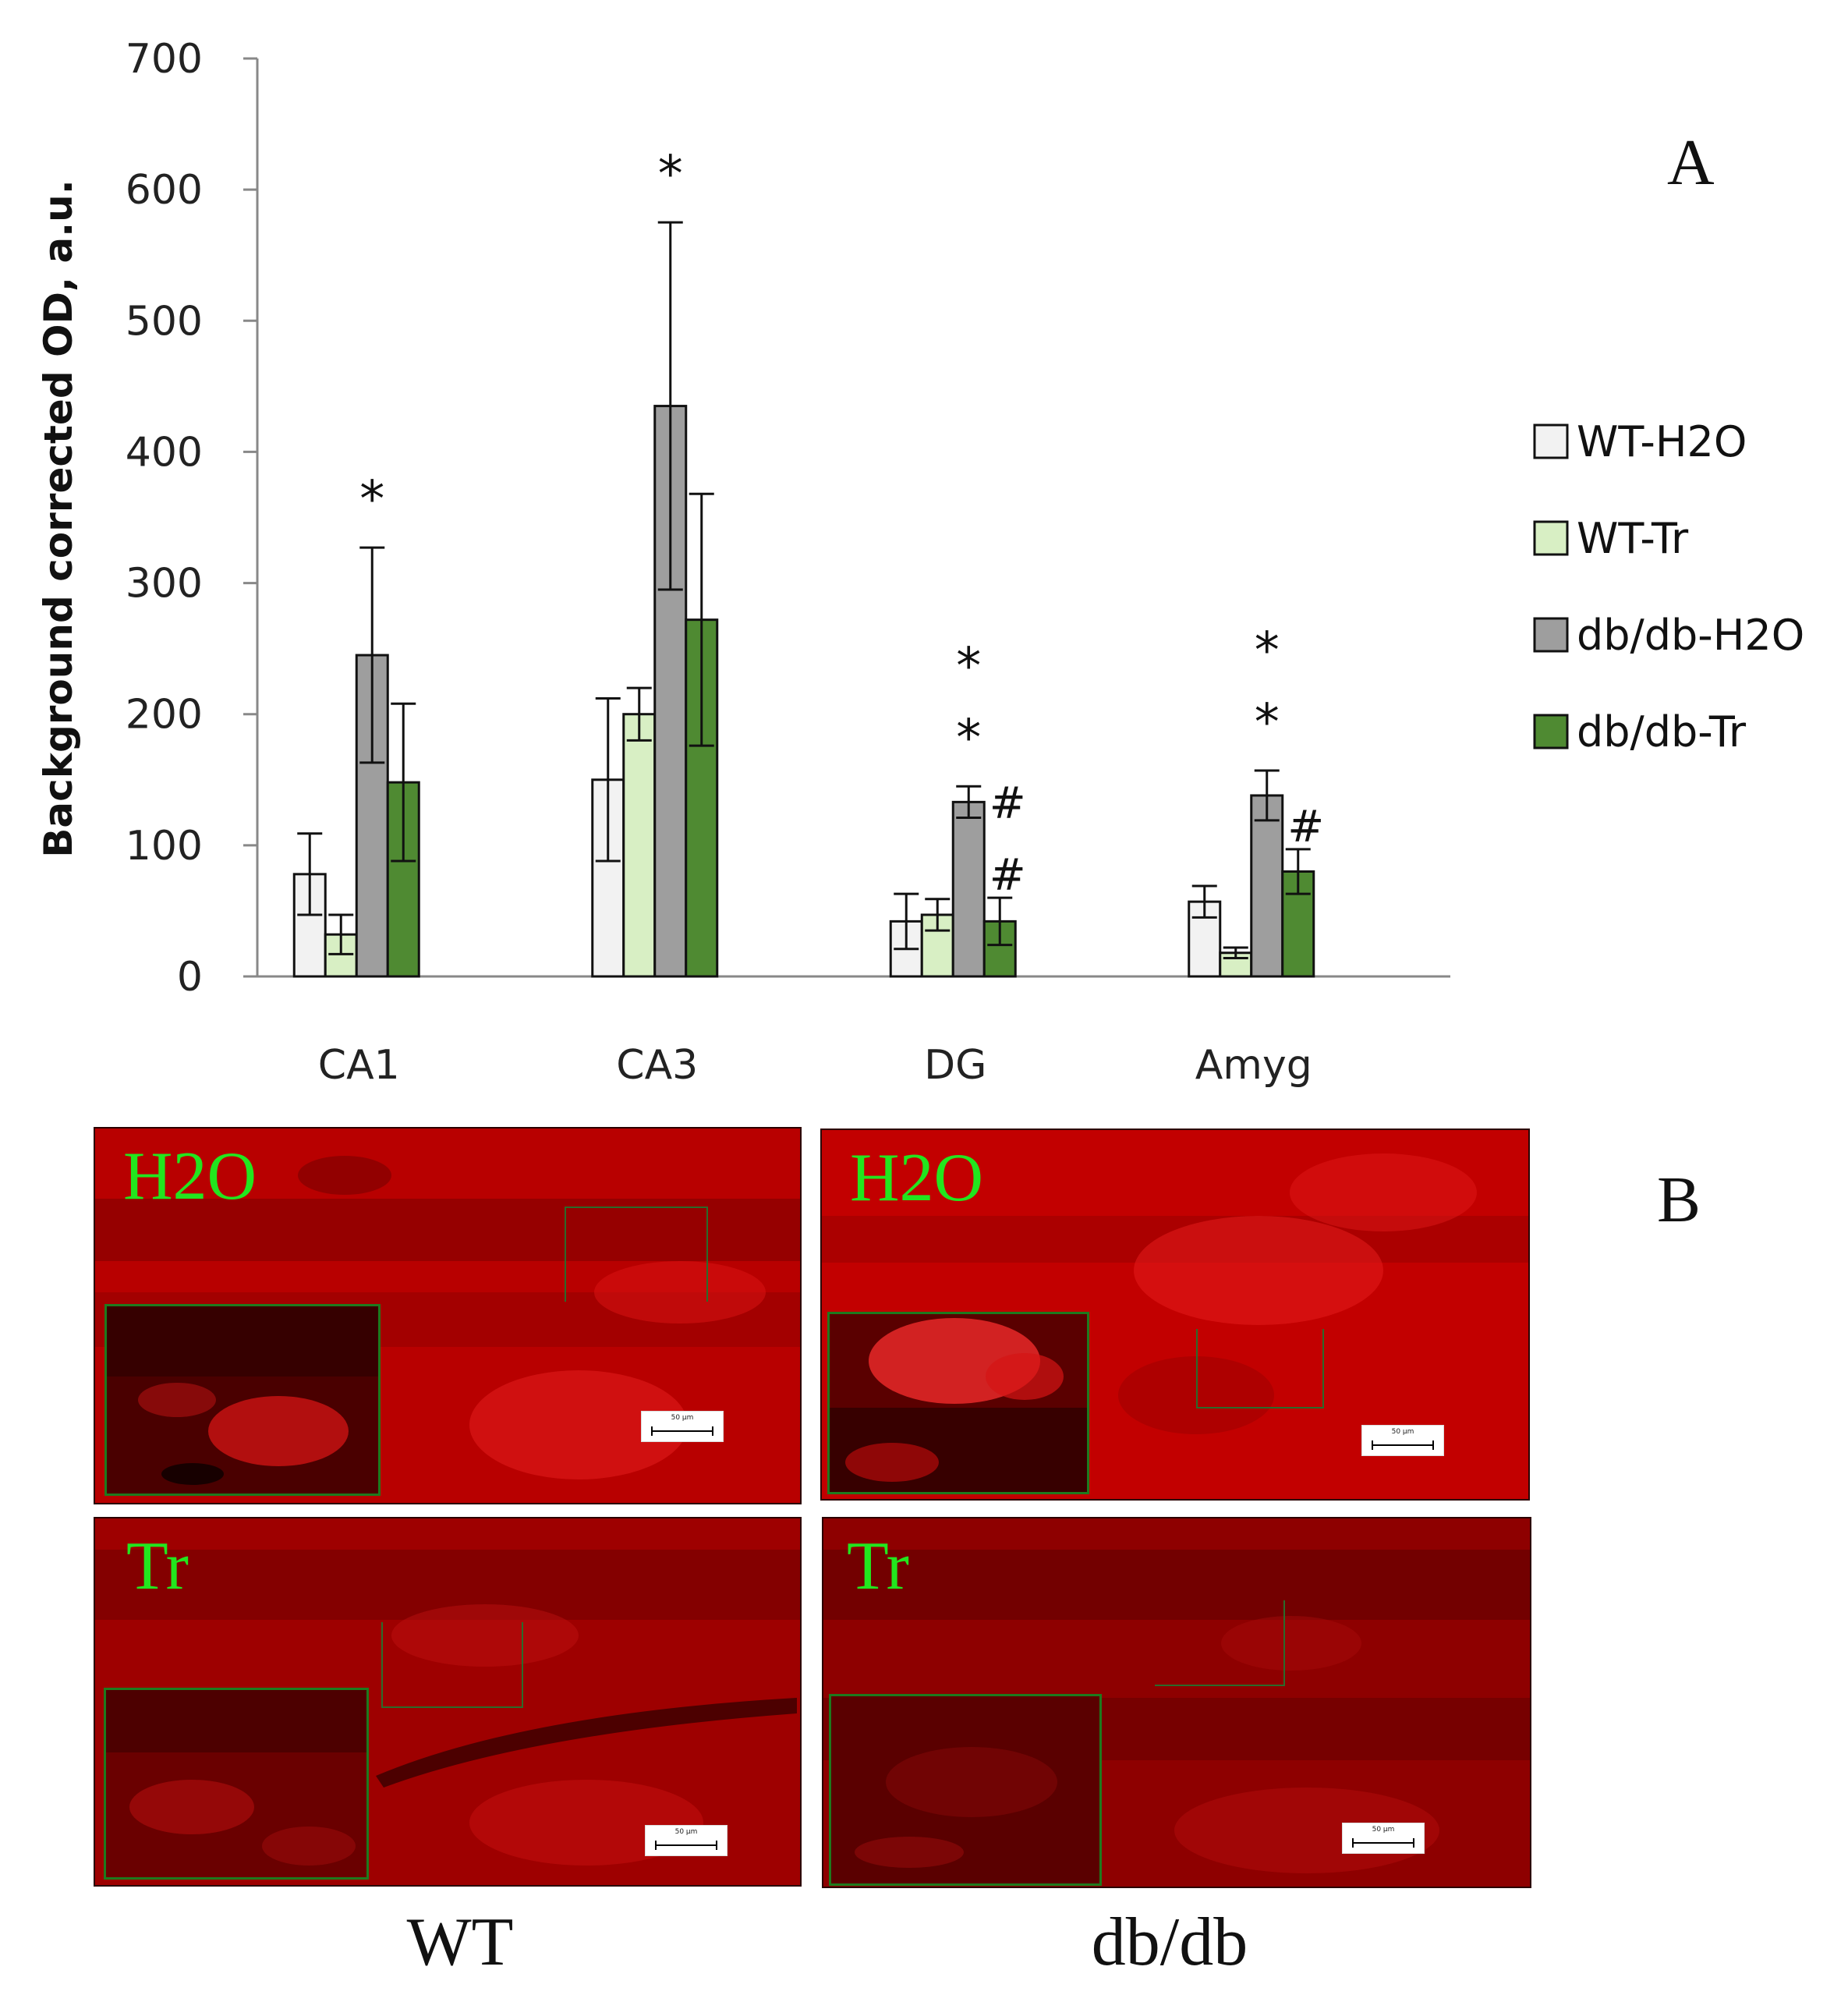  I want to click on group-label-dbdb: db/db, so click(1170, 1942).